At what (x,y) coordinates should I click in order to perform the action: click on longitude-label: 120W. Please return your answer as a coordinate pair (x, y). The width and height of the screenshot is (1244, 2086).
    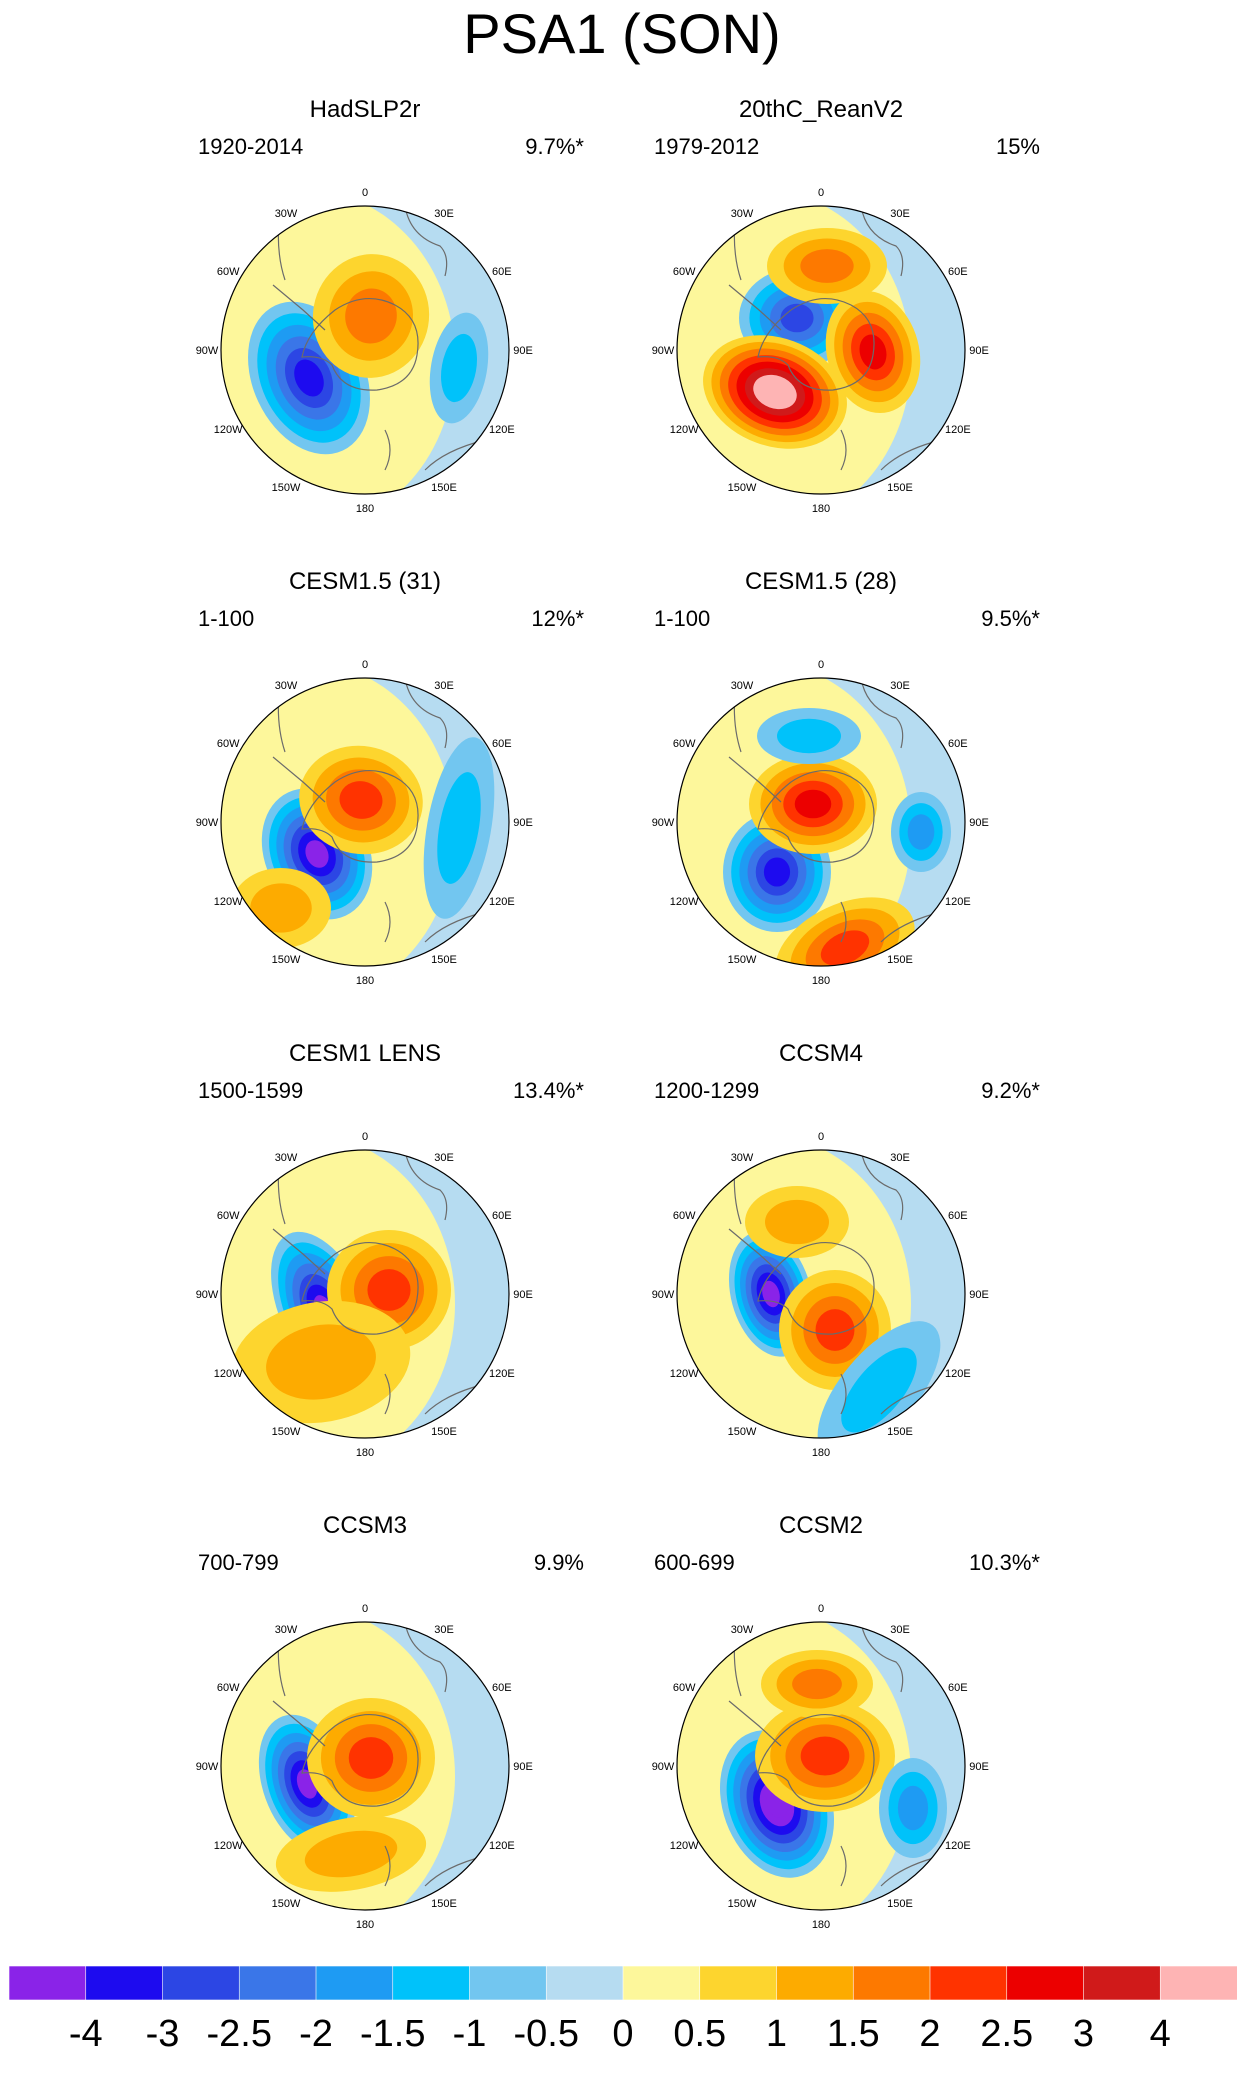
    Looking at the image, I should click on (228, 902).